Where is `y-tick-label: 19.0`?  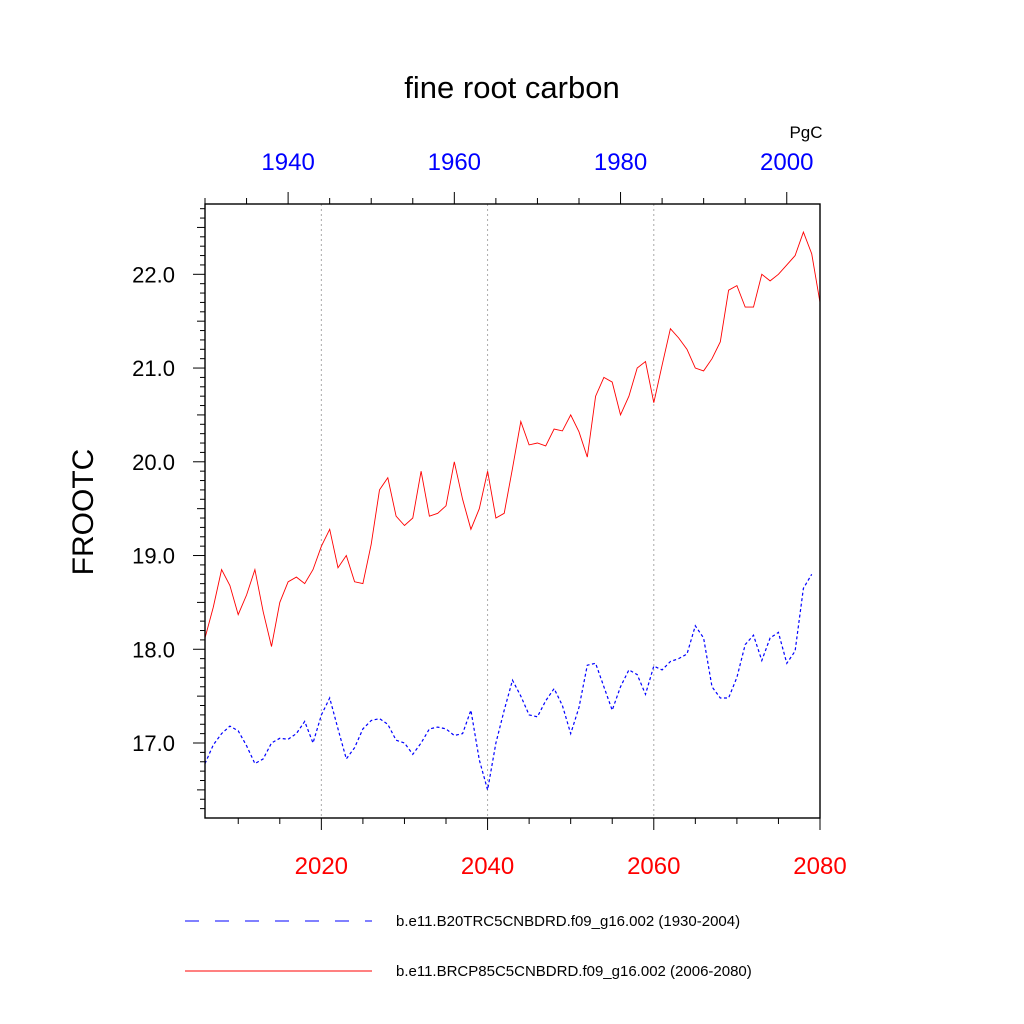
y-tick-label: 19.0 is located at coordinates (153, 556).